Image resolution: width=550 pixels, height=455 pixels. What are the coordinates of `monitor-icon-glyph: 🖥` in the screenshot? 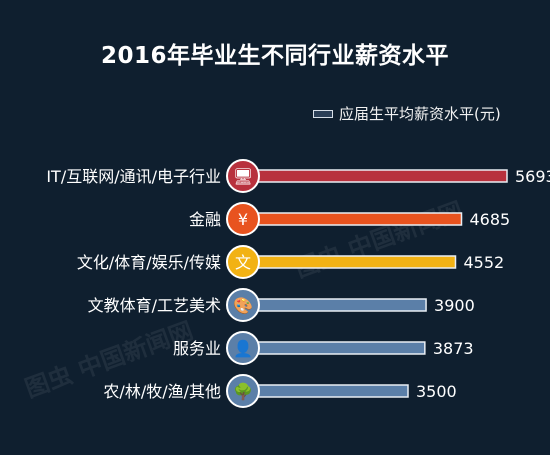 It's located at (243, 176).